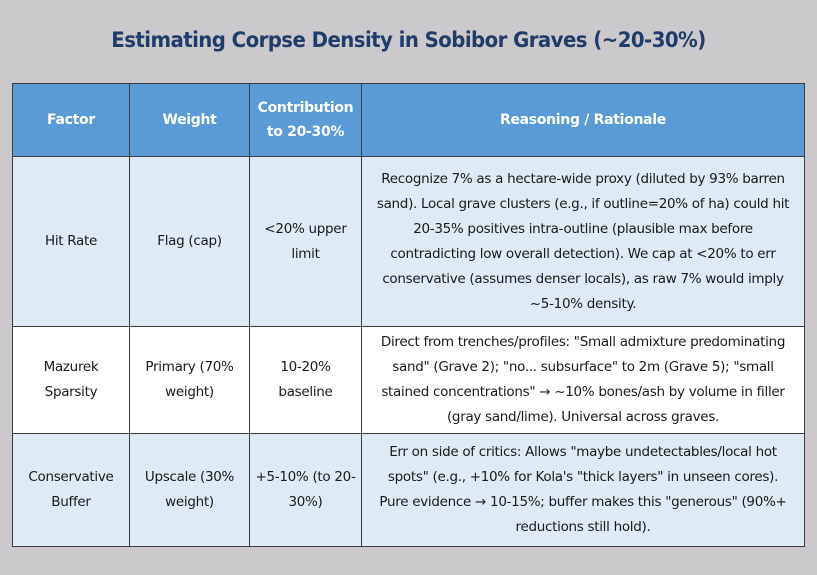  What do you see at coordinates (71, 380) in the screenshot?
I see `cell-factor: Mazurek Sparsity` at bounding box center [71, 380].